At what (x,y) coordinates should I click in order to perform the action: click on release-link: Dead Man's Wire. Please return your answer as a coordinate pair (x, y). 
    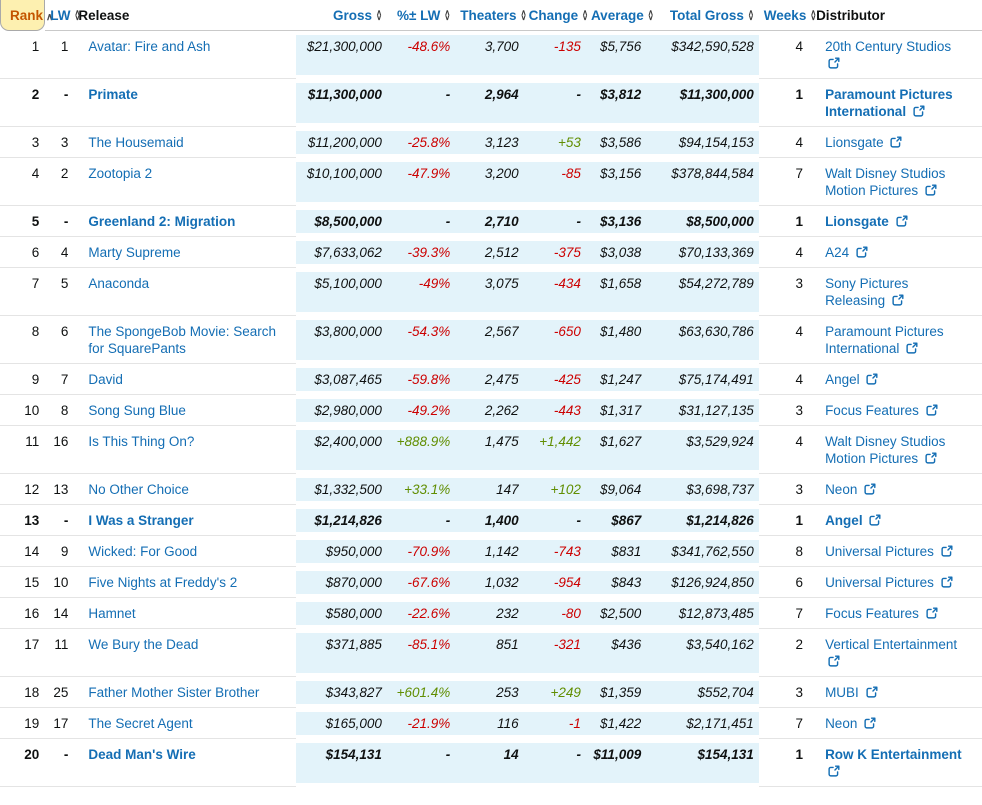
    Looking at the image, I should click on (142, 754).